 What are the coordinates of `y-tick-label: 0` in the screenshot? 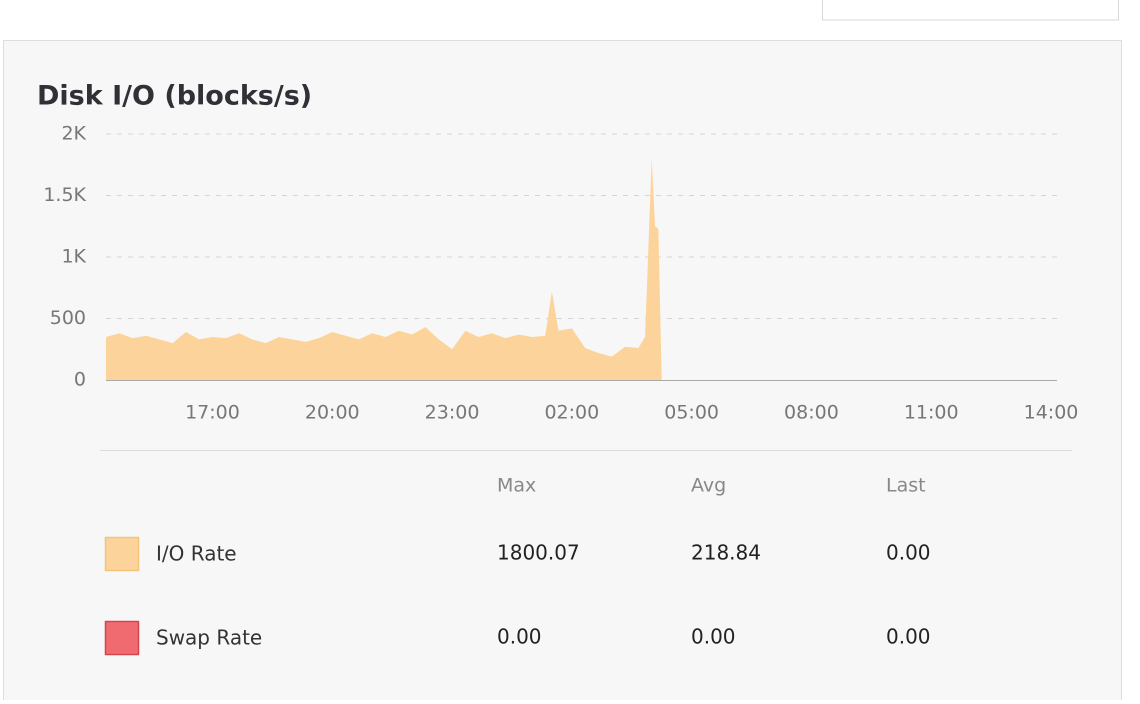 It's located at (80, 380).